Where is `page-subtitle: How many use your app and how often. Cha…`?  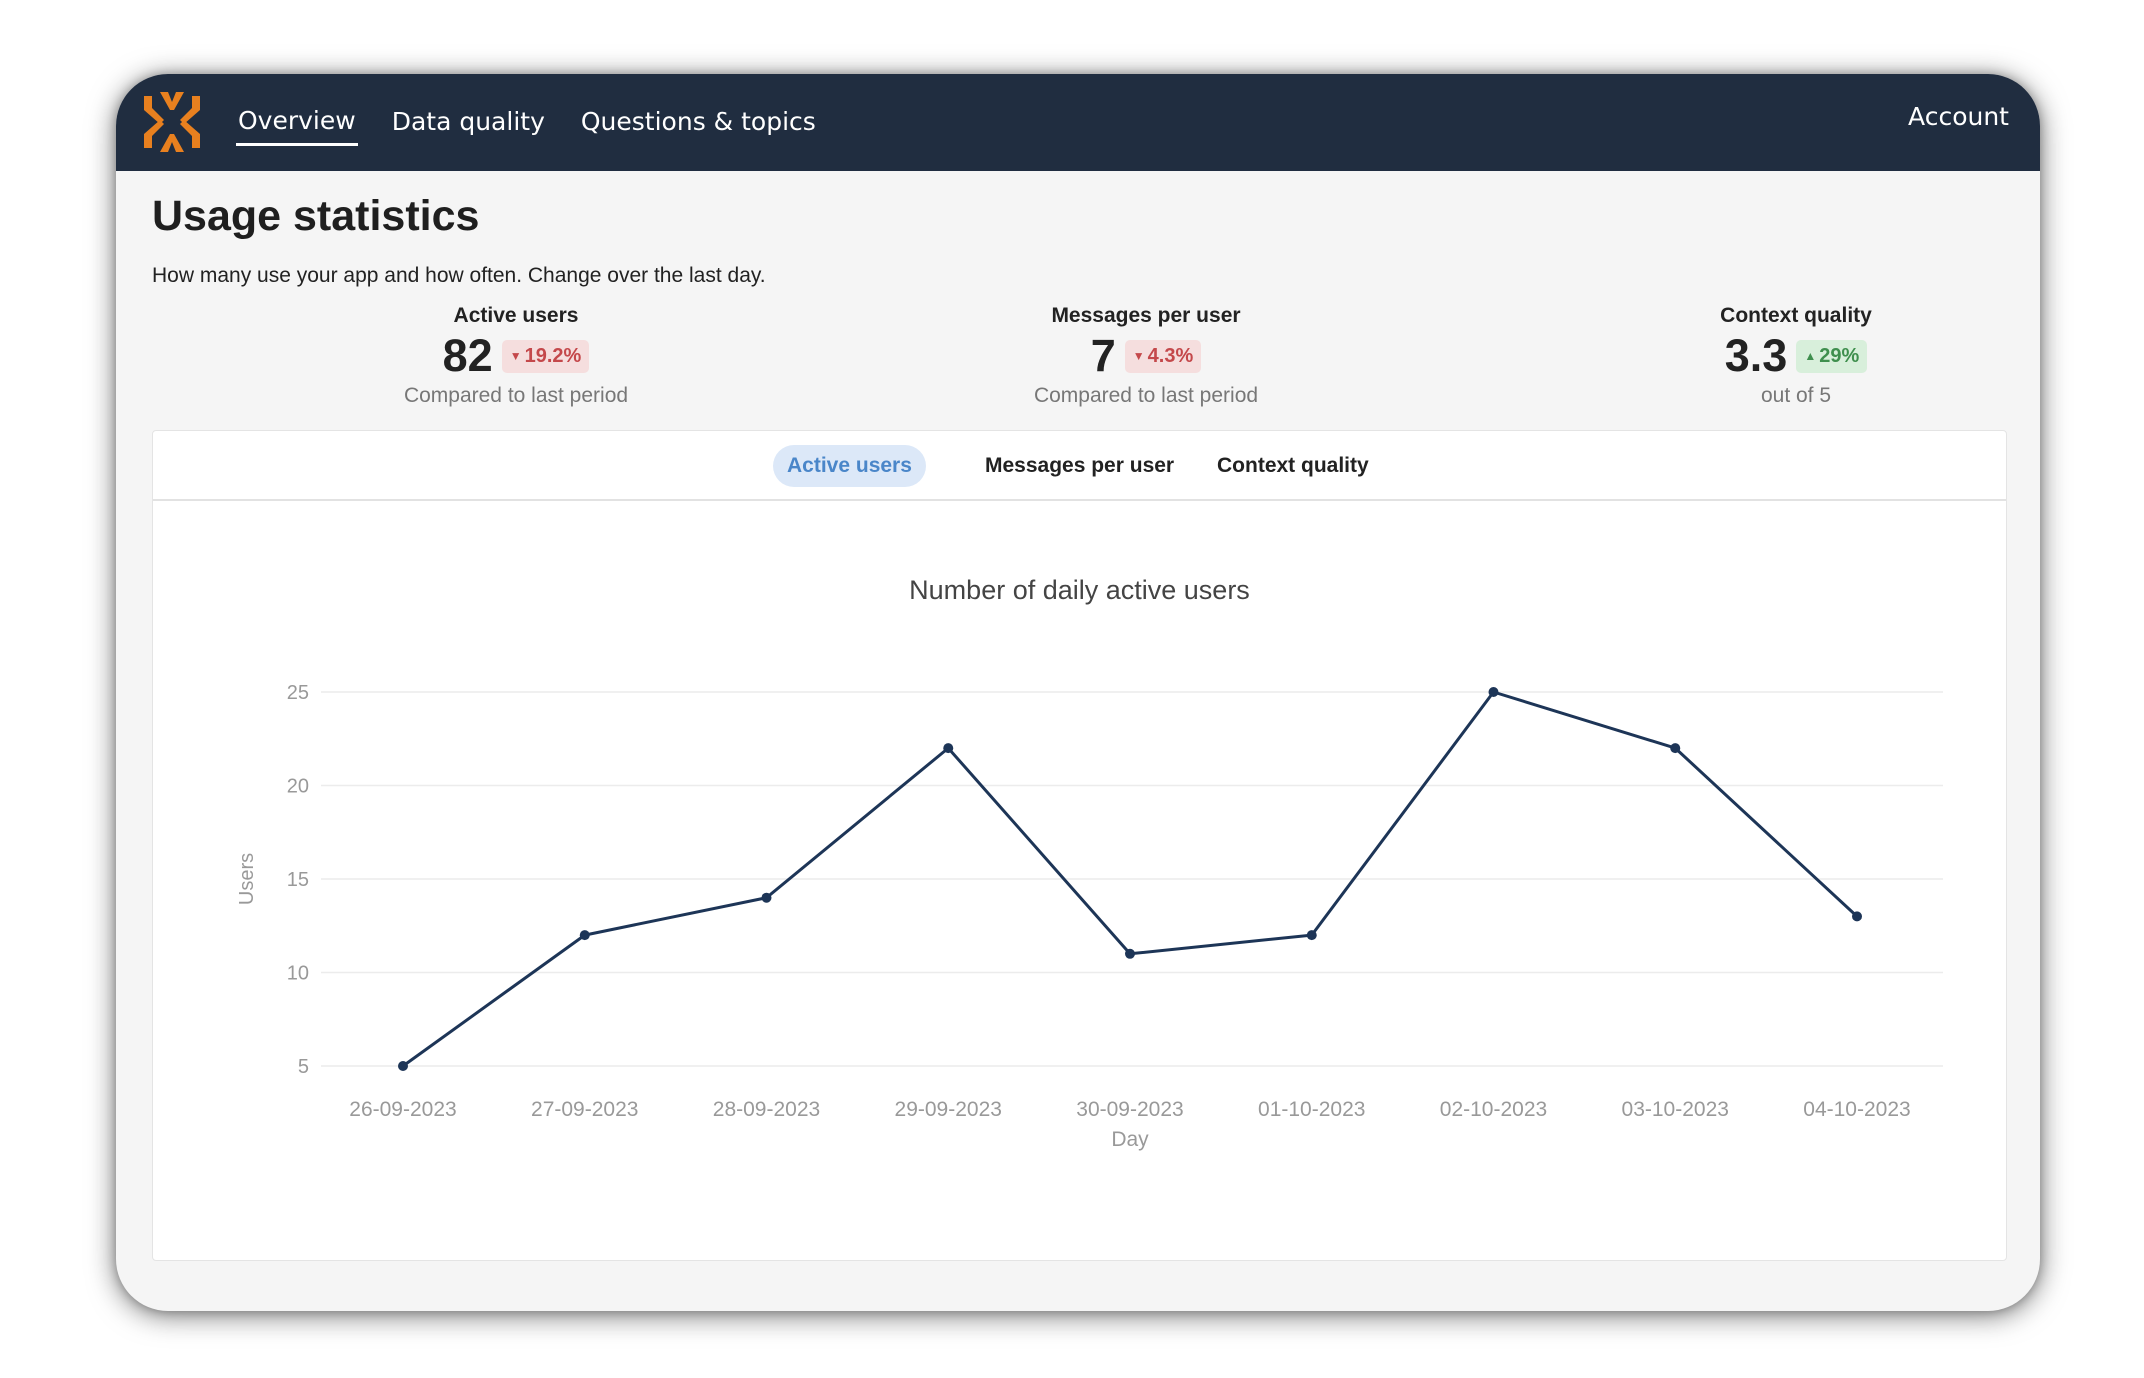 page-subtitle: How many use your app and how often. Cha… is located at coordinates (459, 275).